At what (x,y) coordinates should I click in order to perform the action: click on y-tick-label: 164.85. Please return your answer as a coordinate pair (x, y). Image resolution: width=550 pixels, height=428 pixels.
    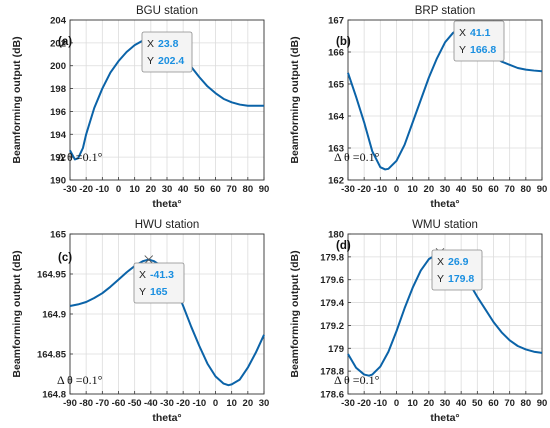
    Looking at the image, I should click on (52, 355).